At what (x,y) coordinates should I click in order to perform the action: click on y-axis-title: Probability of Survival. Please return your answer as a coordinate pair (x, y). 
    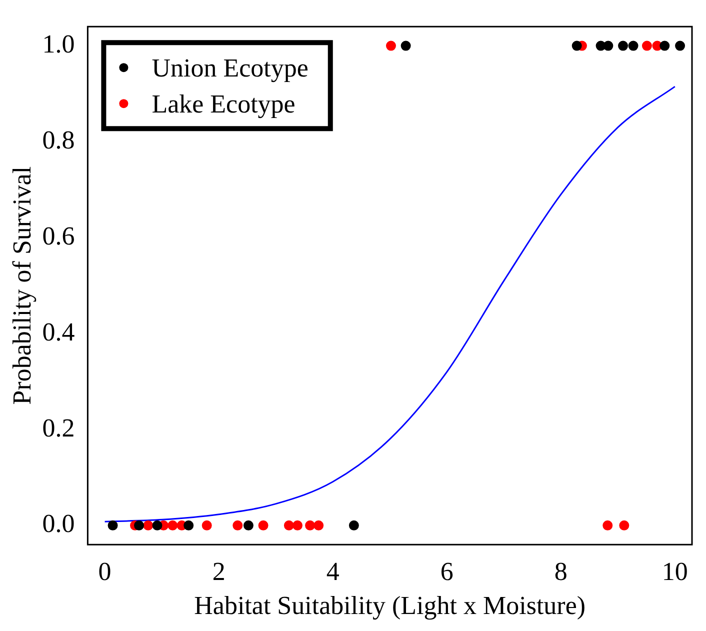
    Looking at the image, I should click on (21, 285).